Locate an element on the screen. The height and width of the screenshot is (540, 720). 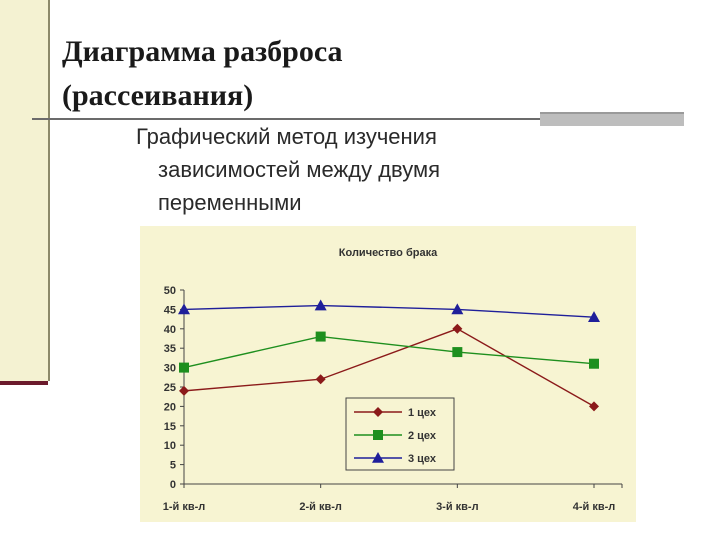
subtitle-line2: зависимостей между двумя is located at coordinates (299, 169).